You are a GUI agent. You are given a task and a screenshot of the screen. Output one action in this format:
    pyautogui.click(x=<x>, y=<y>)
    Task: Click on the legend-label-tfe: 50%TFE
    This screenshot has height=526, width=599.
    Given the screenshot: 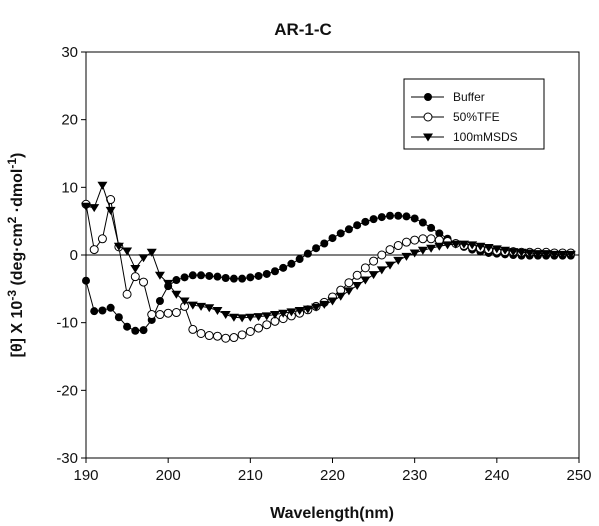 What is the action you would take?
    pyautogui.click(x=476, y=117)
    